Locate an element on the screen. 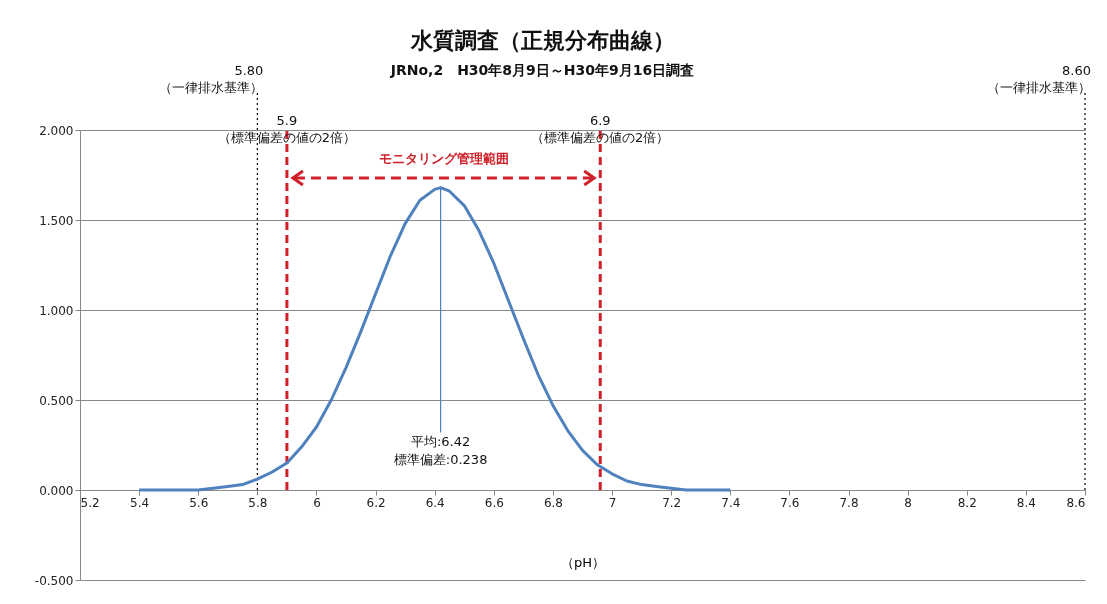  ref-line-label: 6.9 （標準偏差の値の2倍） is located at coordinates (600, 129).